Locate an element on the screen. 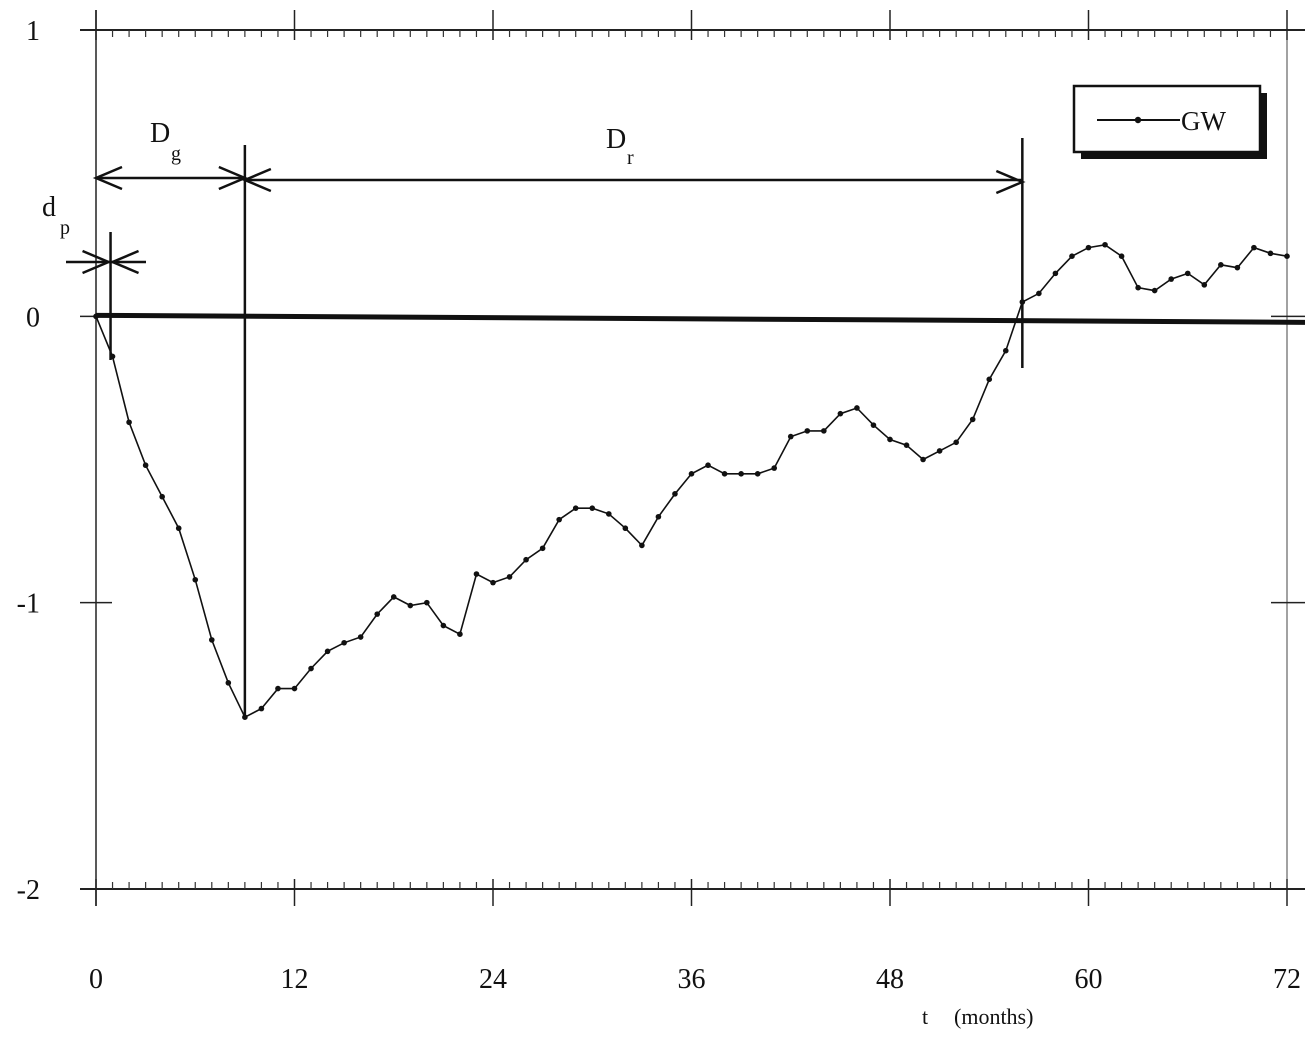  legend: GW is located at coordinates (1170, 122).